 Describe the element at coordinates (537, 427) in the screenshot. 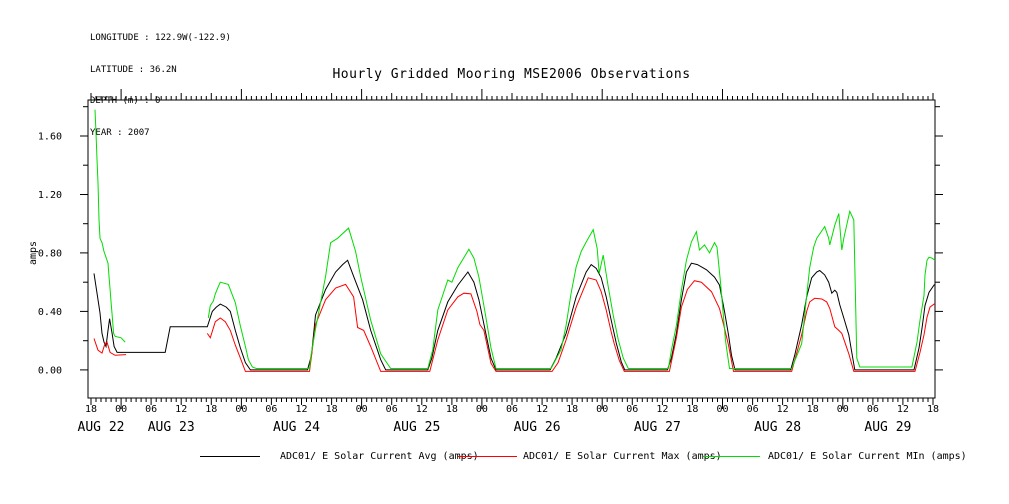

I see `x-date-label: AUG 26` at that location.